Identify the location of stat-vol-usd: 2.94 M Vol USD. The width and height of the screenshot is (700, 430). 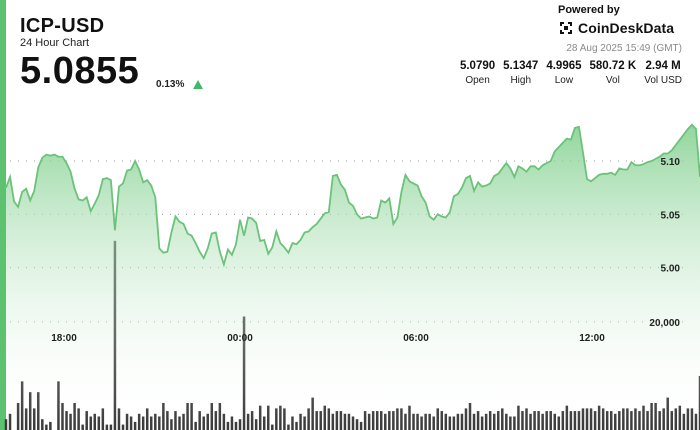
(663, 73).